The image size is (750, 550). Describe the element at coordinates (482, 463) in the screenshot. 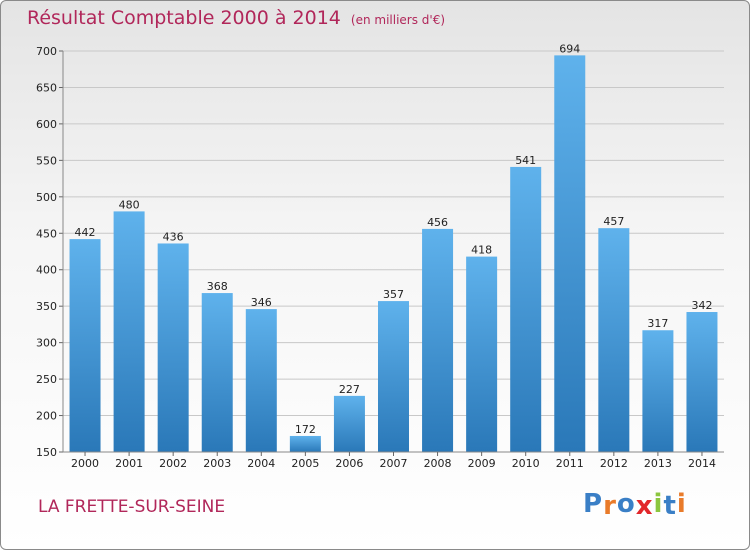

I see `x-tick-label-2009: 2009` at that location.